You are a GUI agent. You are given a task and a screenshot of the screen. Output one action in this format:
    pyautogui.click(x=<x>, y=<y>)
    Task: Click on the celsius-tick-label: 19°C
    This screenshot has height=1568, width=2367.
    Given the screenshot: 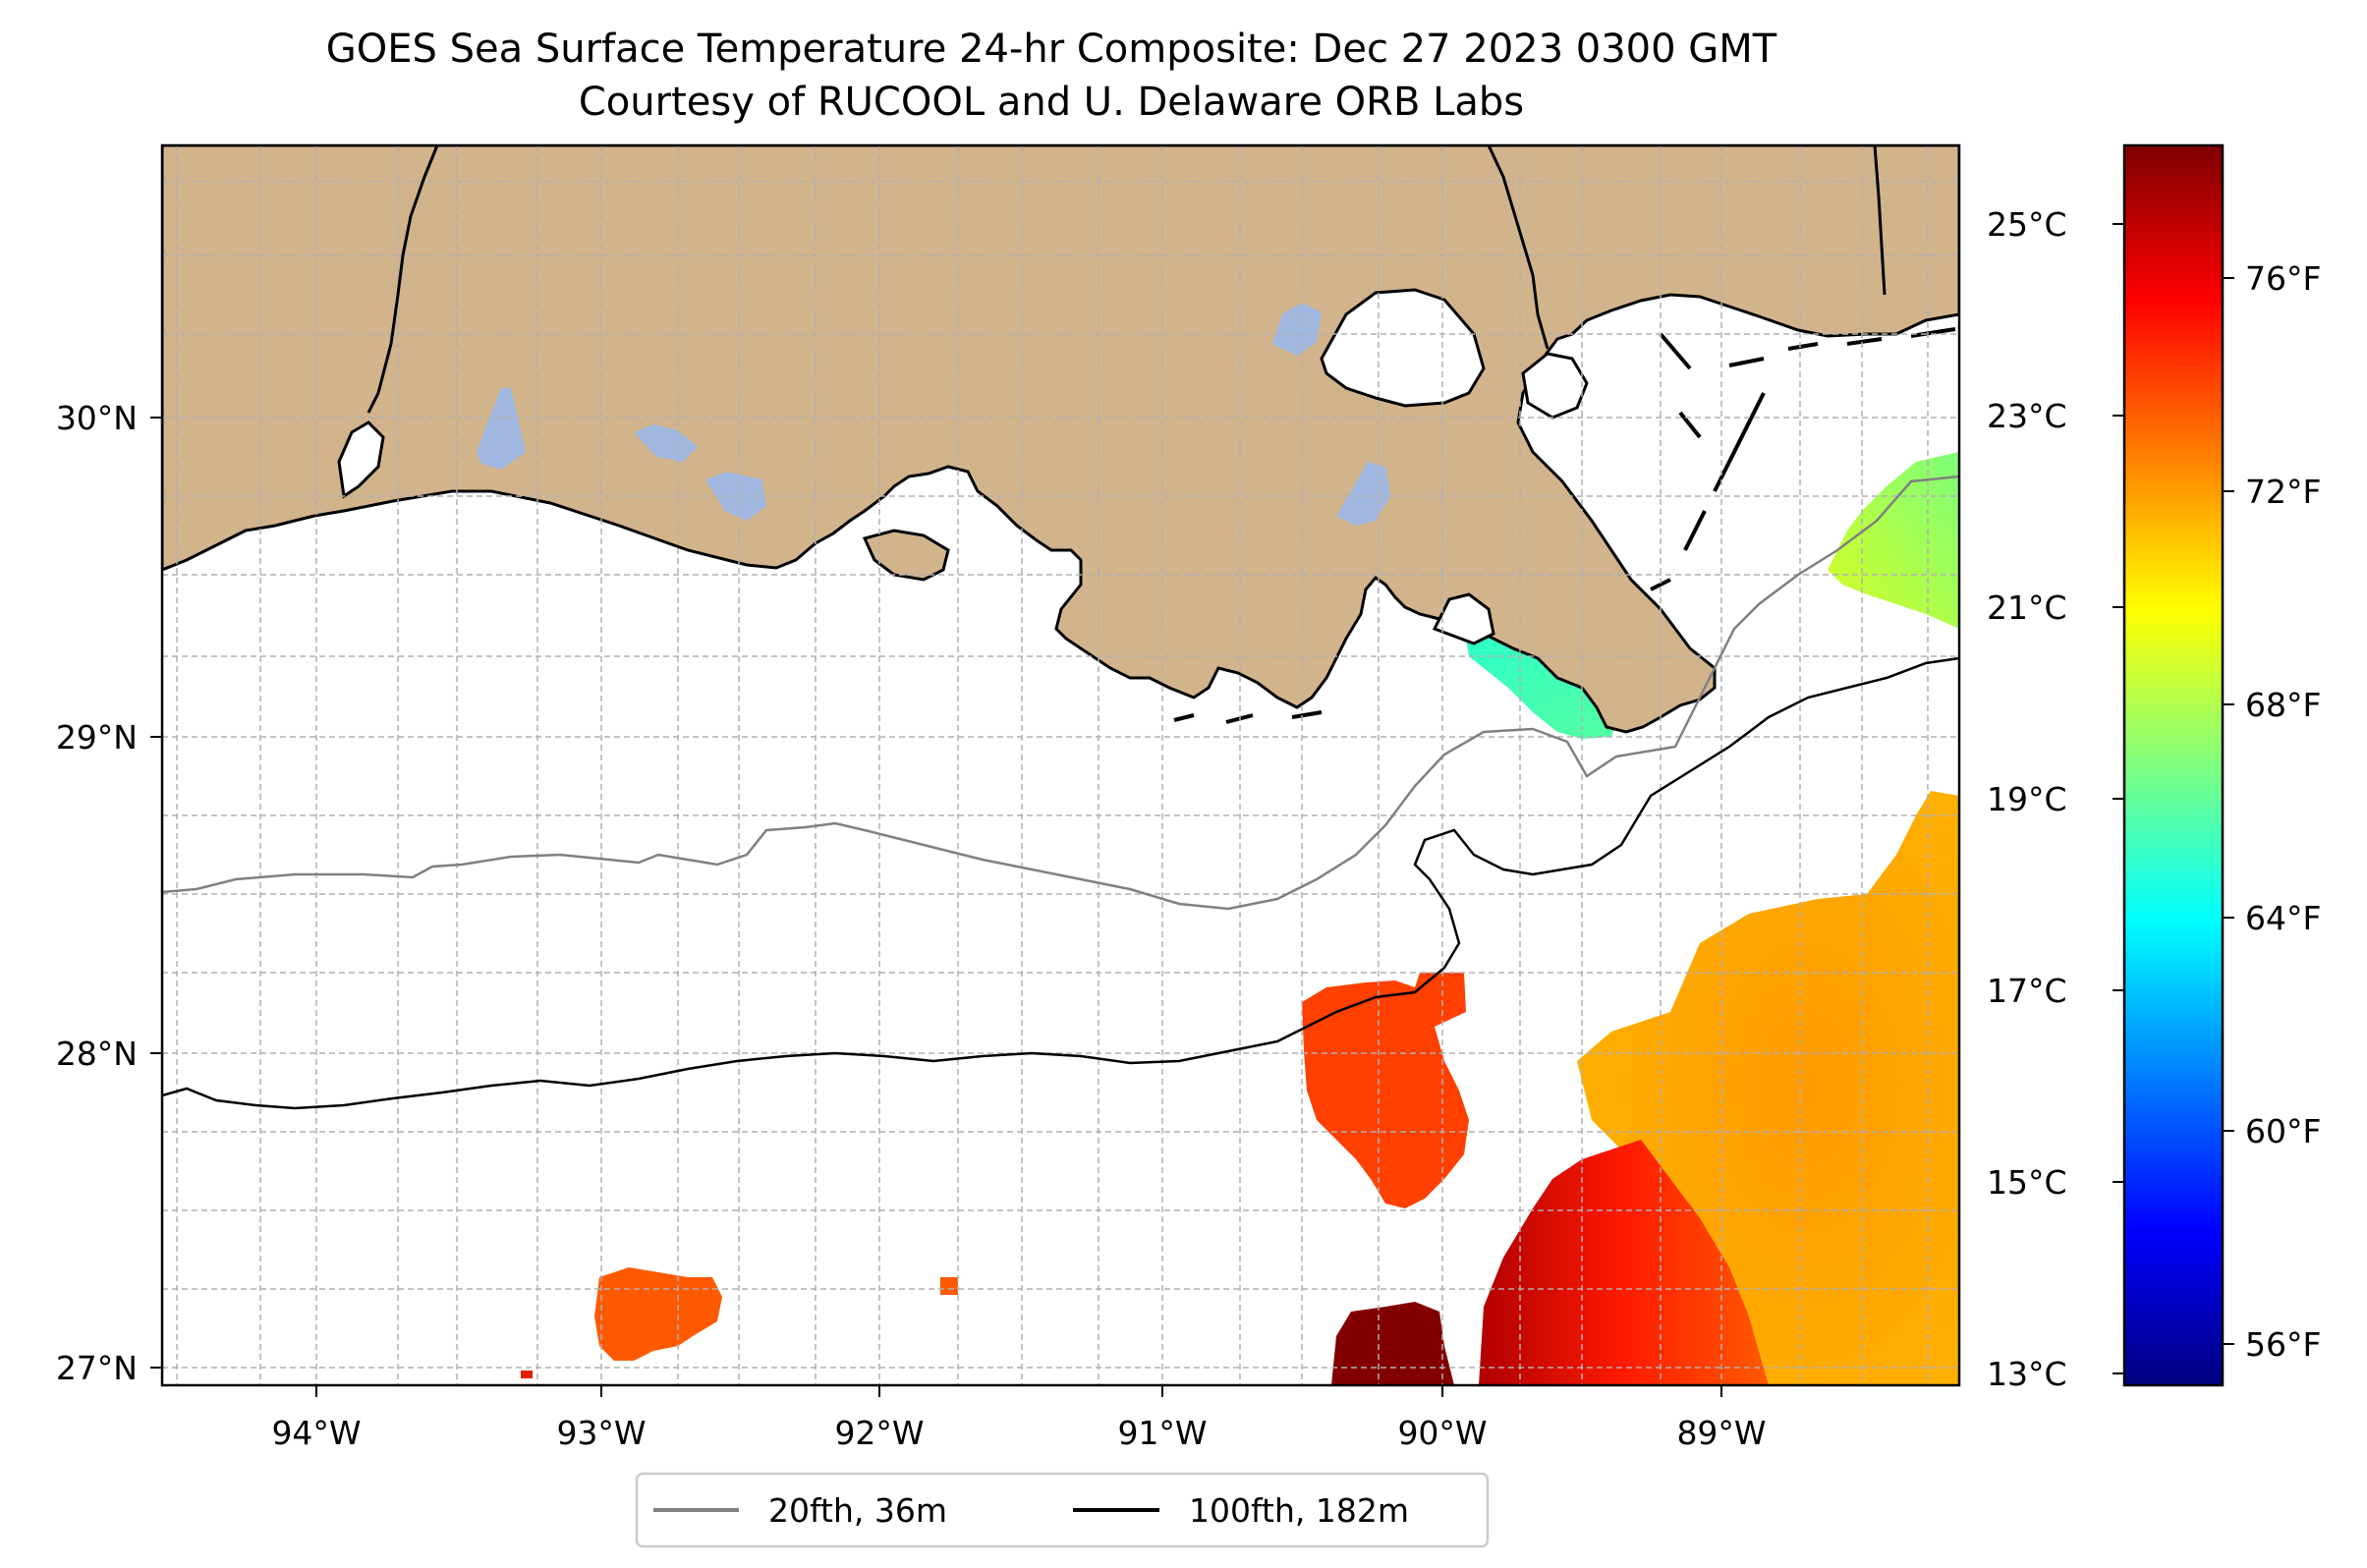 What is the action you would take?
    pyautogui.click(x=2027, y=799)
    